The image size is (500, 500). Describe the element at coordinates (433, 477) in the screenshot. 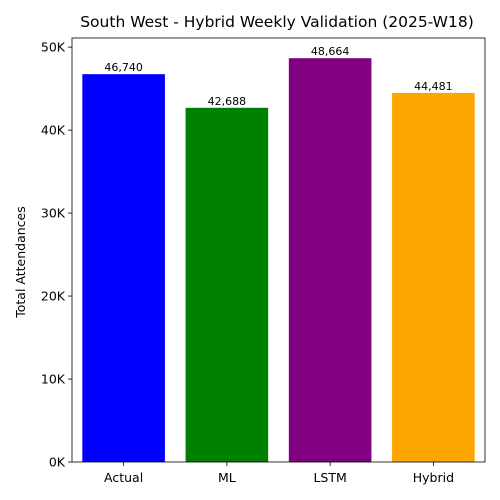

I see `x-tick-label-hybrid: Hybrid` at that location.